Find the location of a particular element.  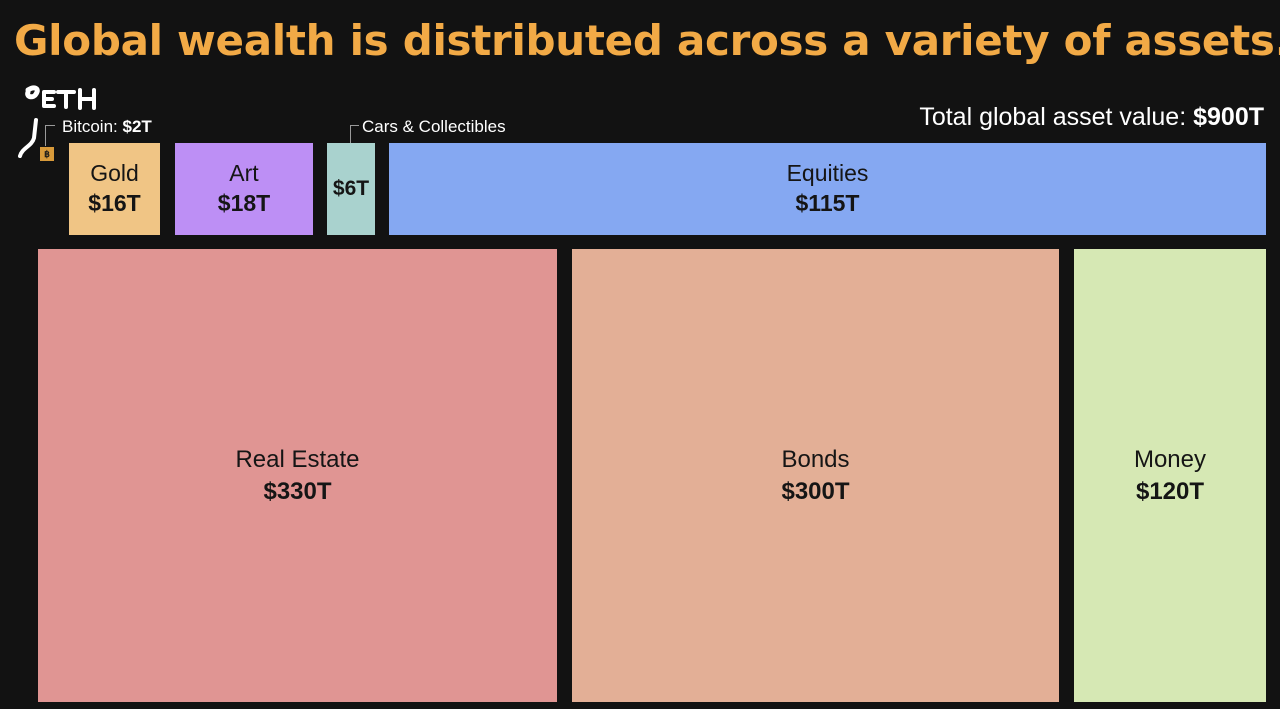

tile-money: Money $120T is located at coordinates (1170, 475).